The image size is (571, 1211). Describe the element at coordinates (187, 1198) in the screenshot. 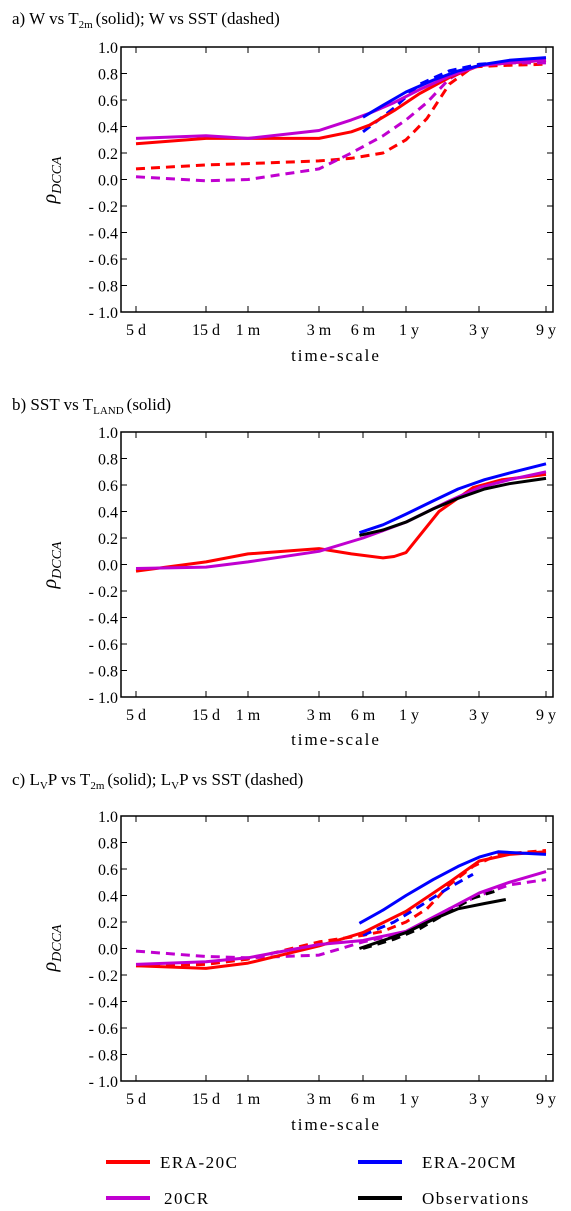

I see `legend-label-20cr: 20CR` at that location.